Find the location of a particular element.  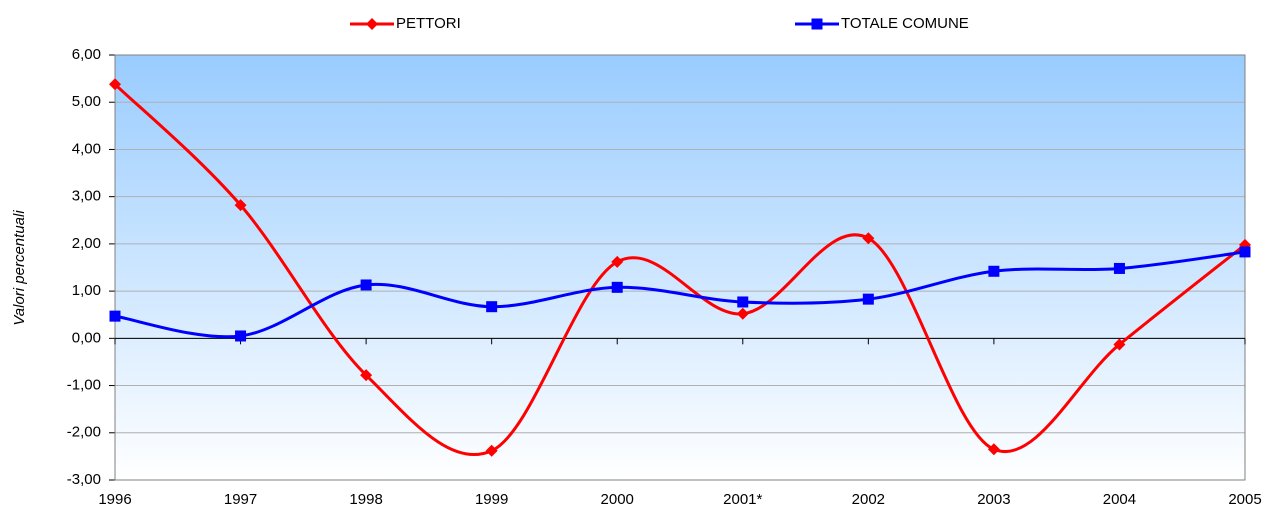

x-tick-label: 2005 is located at coordinates (1244, 499).